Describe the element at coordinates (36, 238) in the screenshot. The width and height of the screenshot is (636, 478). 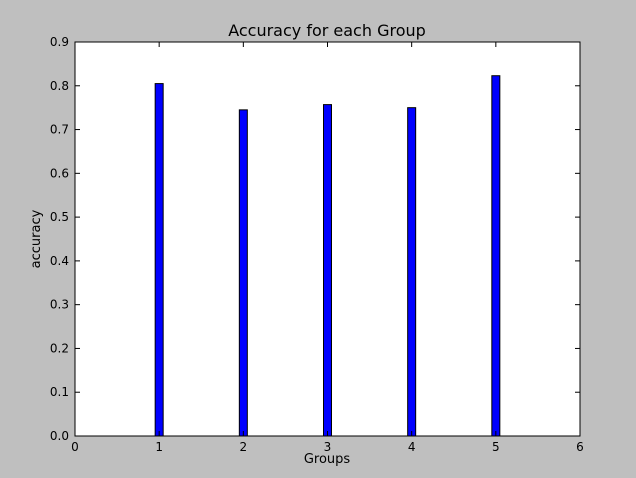
I see `y-axis-label: accuracy` at that location.